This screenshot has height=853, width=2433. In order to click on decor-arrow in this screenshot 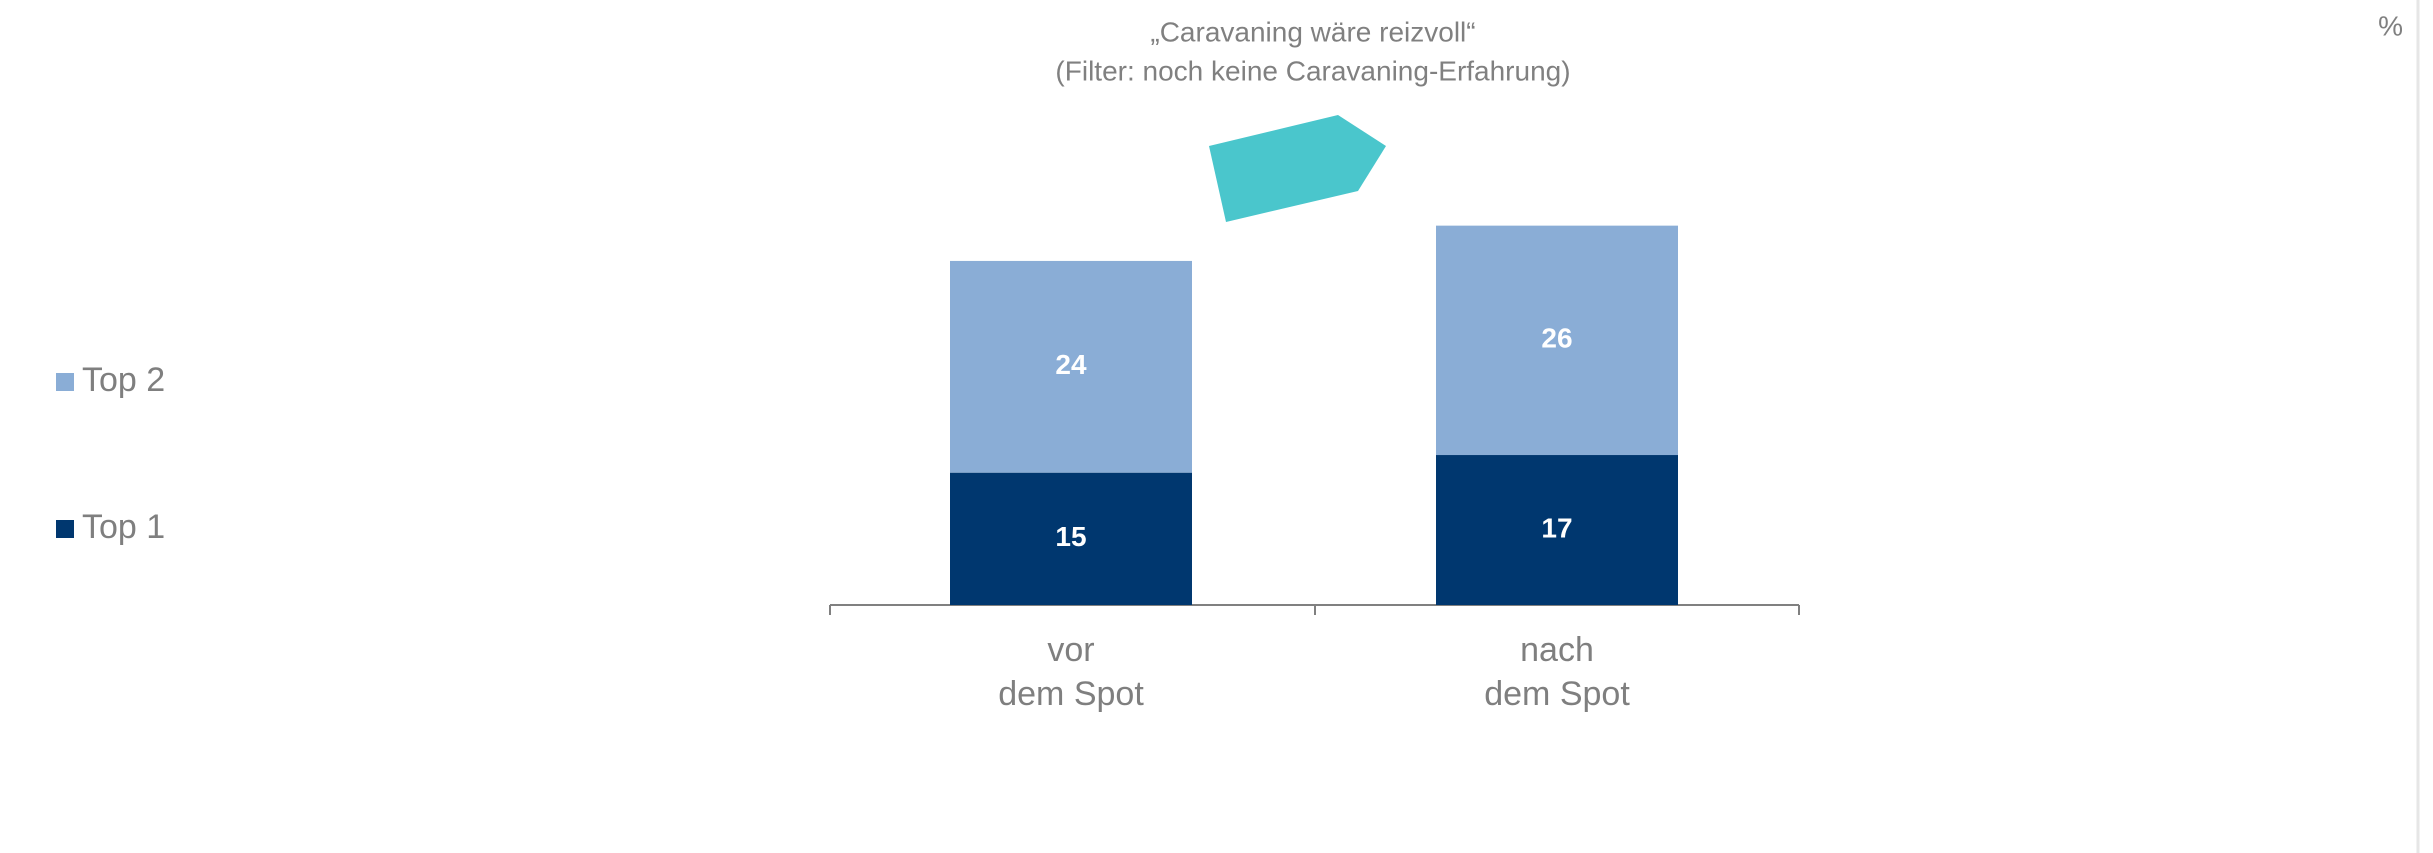, I will do `click(1297, 168)`.